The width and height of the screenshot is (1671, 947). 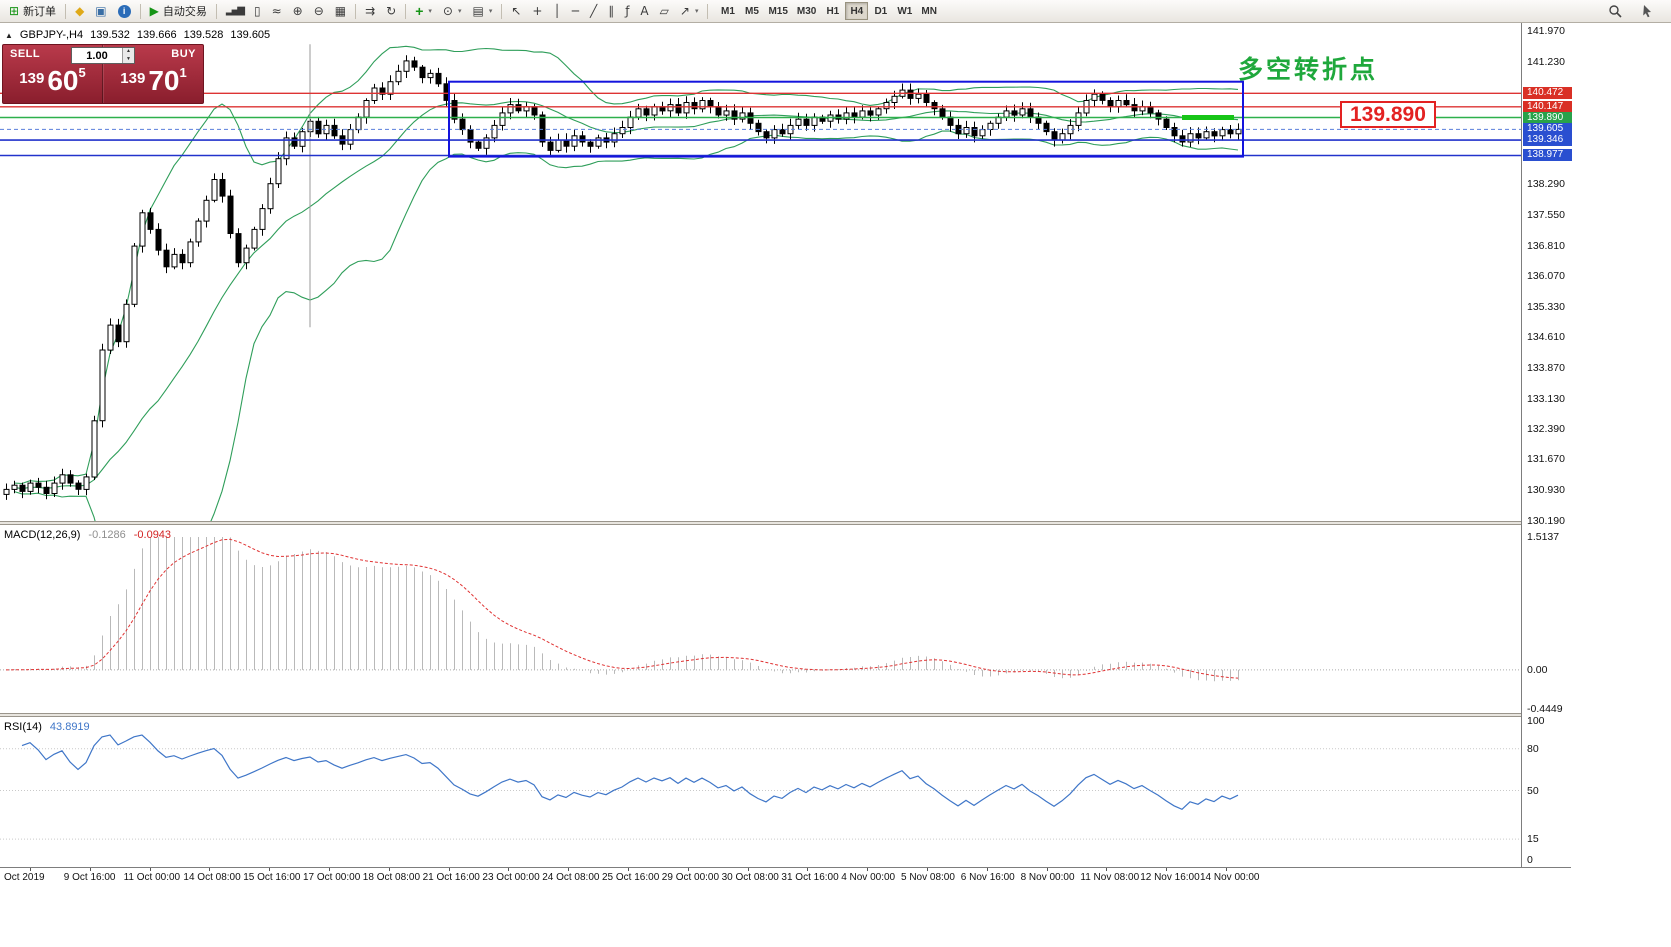 I want to click on search-button, so click(x=1615, y=11).